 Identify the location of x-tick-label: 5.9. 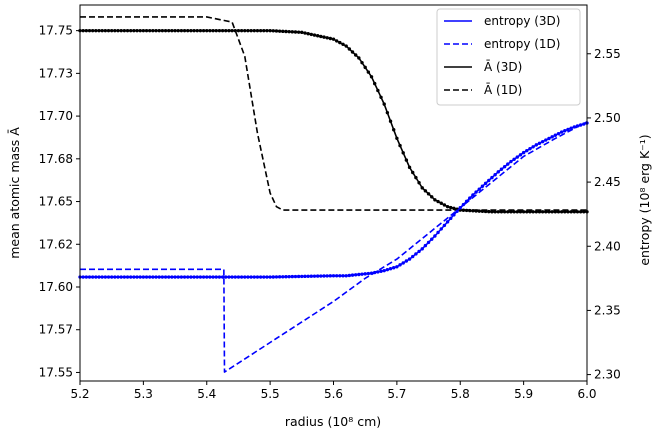
(523, 394).